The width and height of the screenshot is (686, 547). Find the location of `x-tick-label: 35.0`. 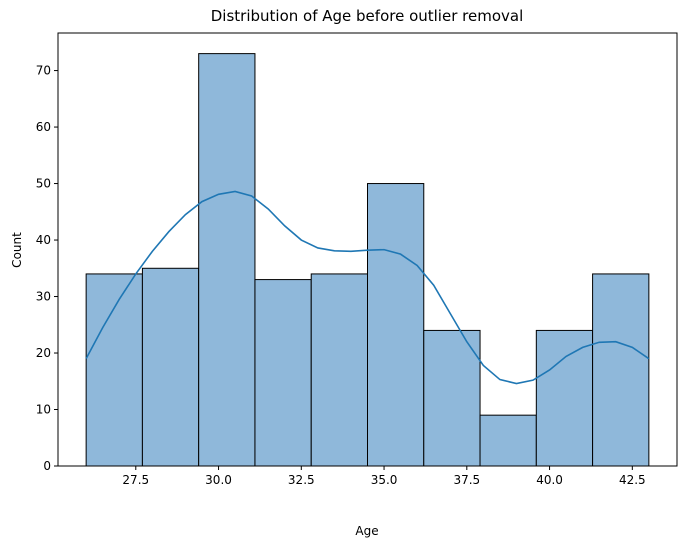

x-tick-label: 35.0 is located at coordinates (384, 480).